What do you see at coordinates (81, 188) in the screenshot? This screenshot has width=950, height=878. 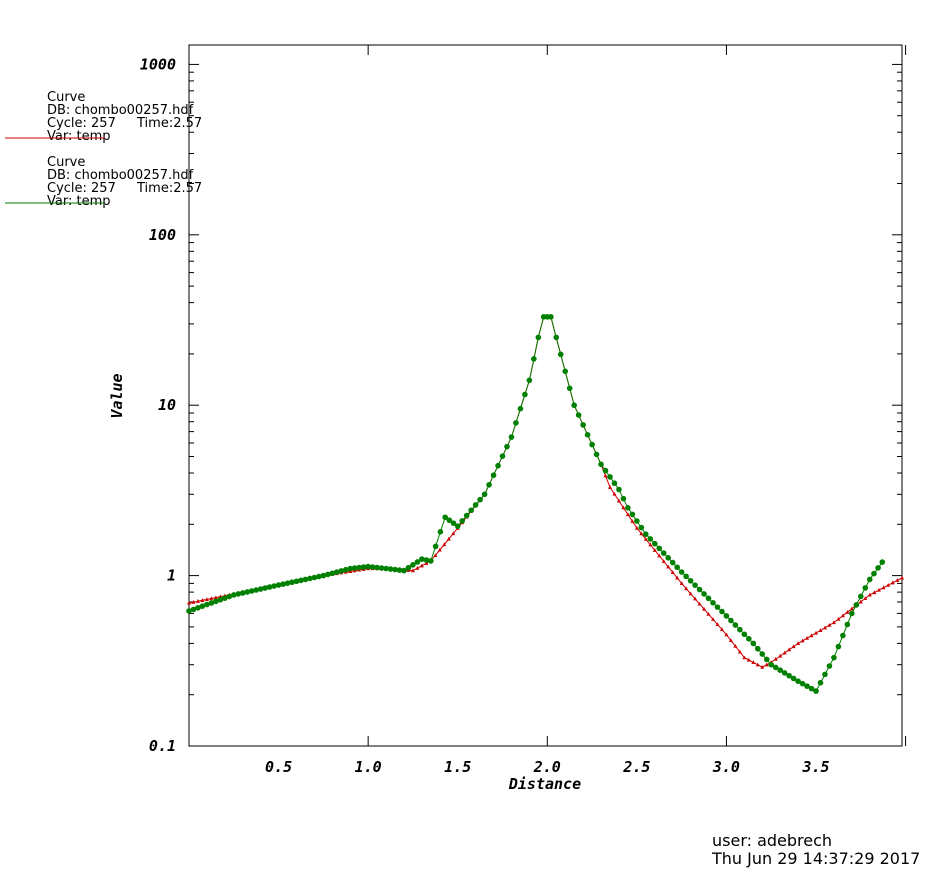 I see `legend-cycle: Cycle: 257` at bounding box center [81, 188].